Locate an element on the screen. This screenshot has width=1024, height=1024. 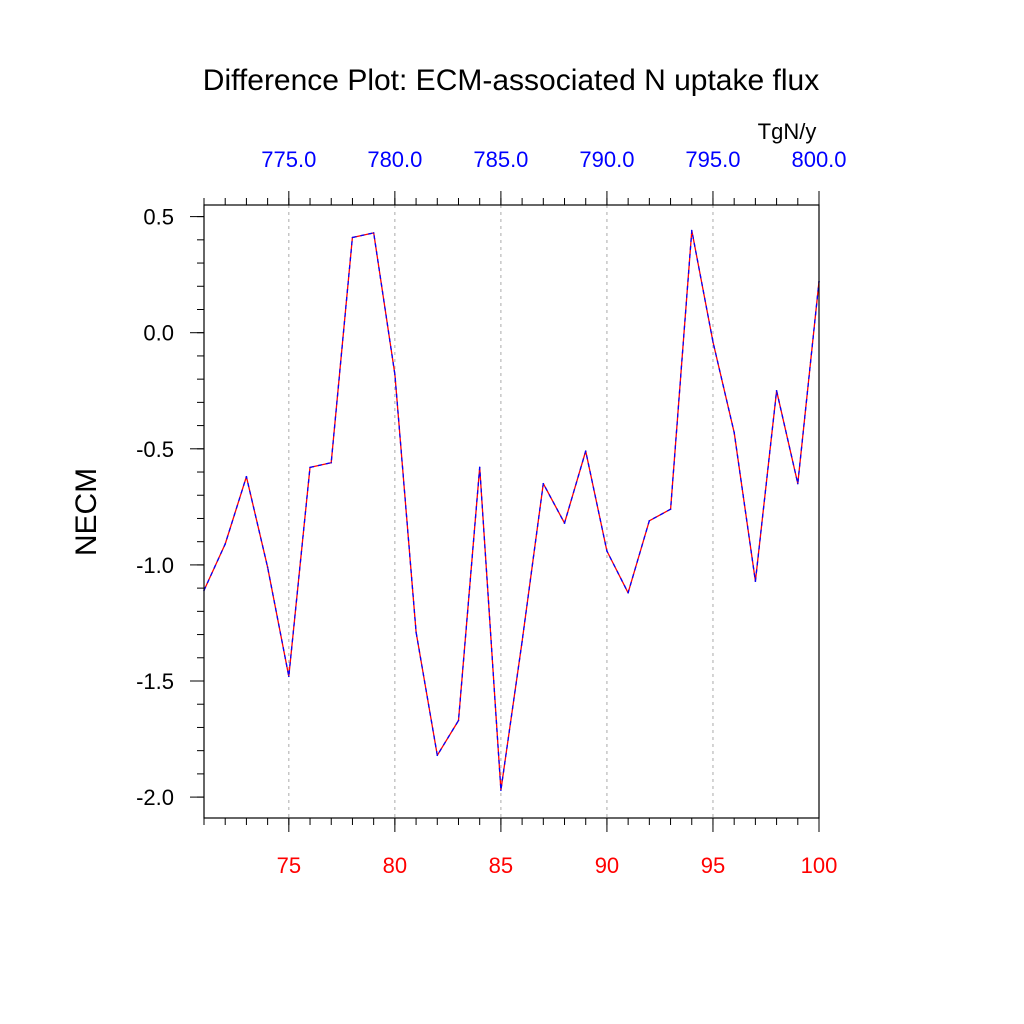
x-bottom-tick-label: 90 is located at coordinates (607, 865).